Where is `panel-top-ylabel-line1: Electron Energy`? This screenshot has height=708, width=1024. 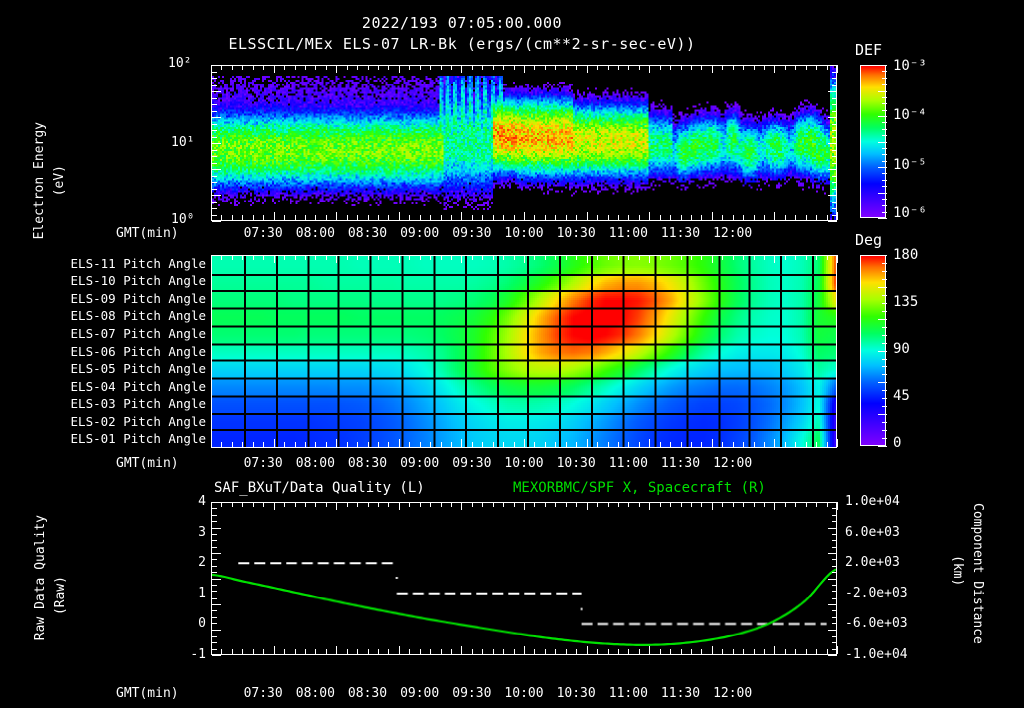 panel-top-ylabel-line1: Electron Energy is located at coordinates (39, 181).